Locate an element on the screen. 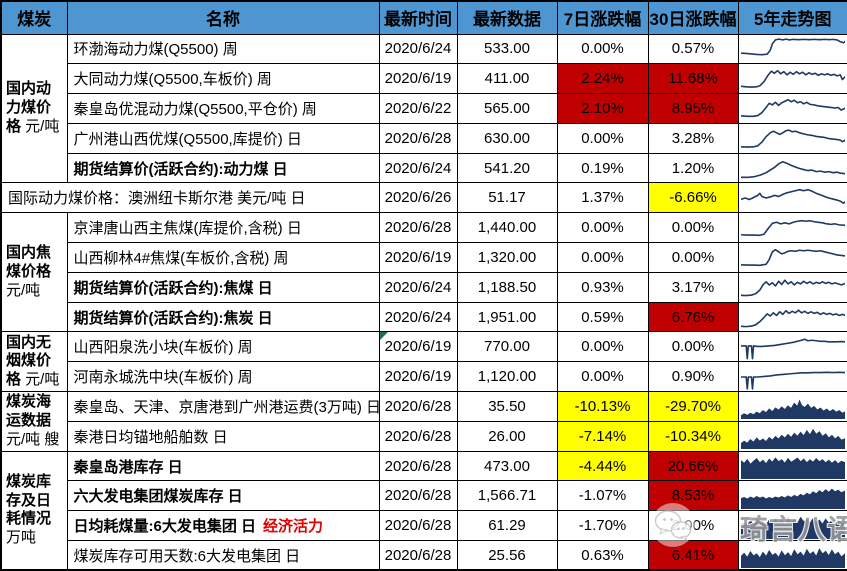 This screenshot has width=847, height=571. value-cell: 1,440.00 is located at coordinates (507, 228).